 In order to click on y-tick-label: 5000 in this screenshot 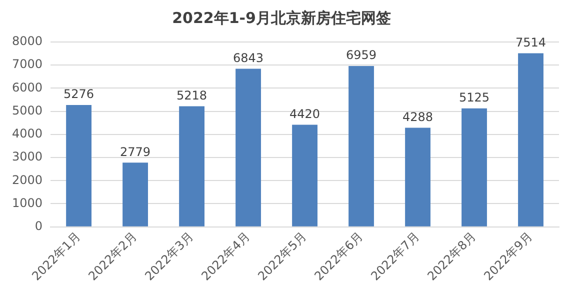, I will do `click(27, 110)`.